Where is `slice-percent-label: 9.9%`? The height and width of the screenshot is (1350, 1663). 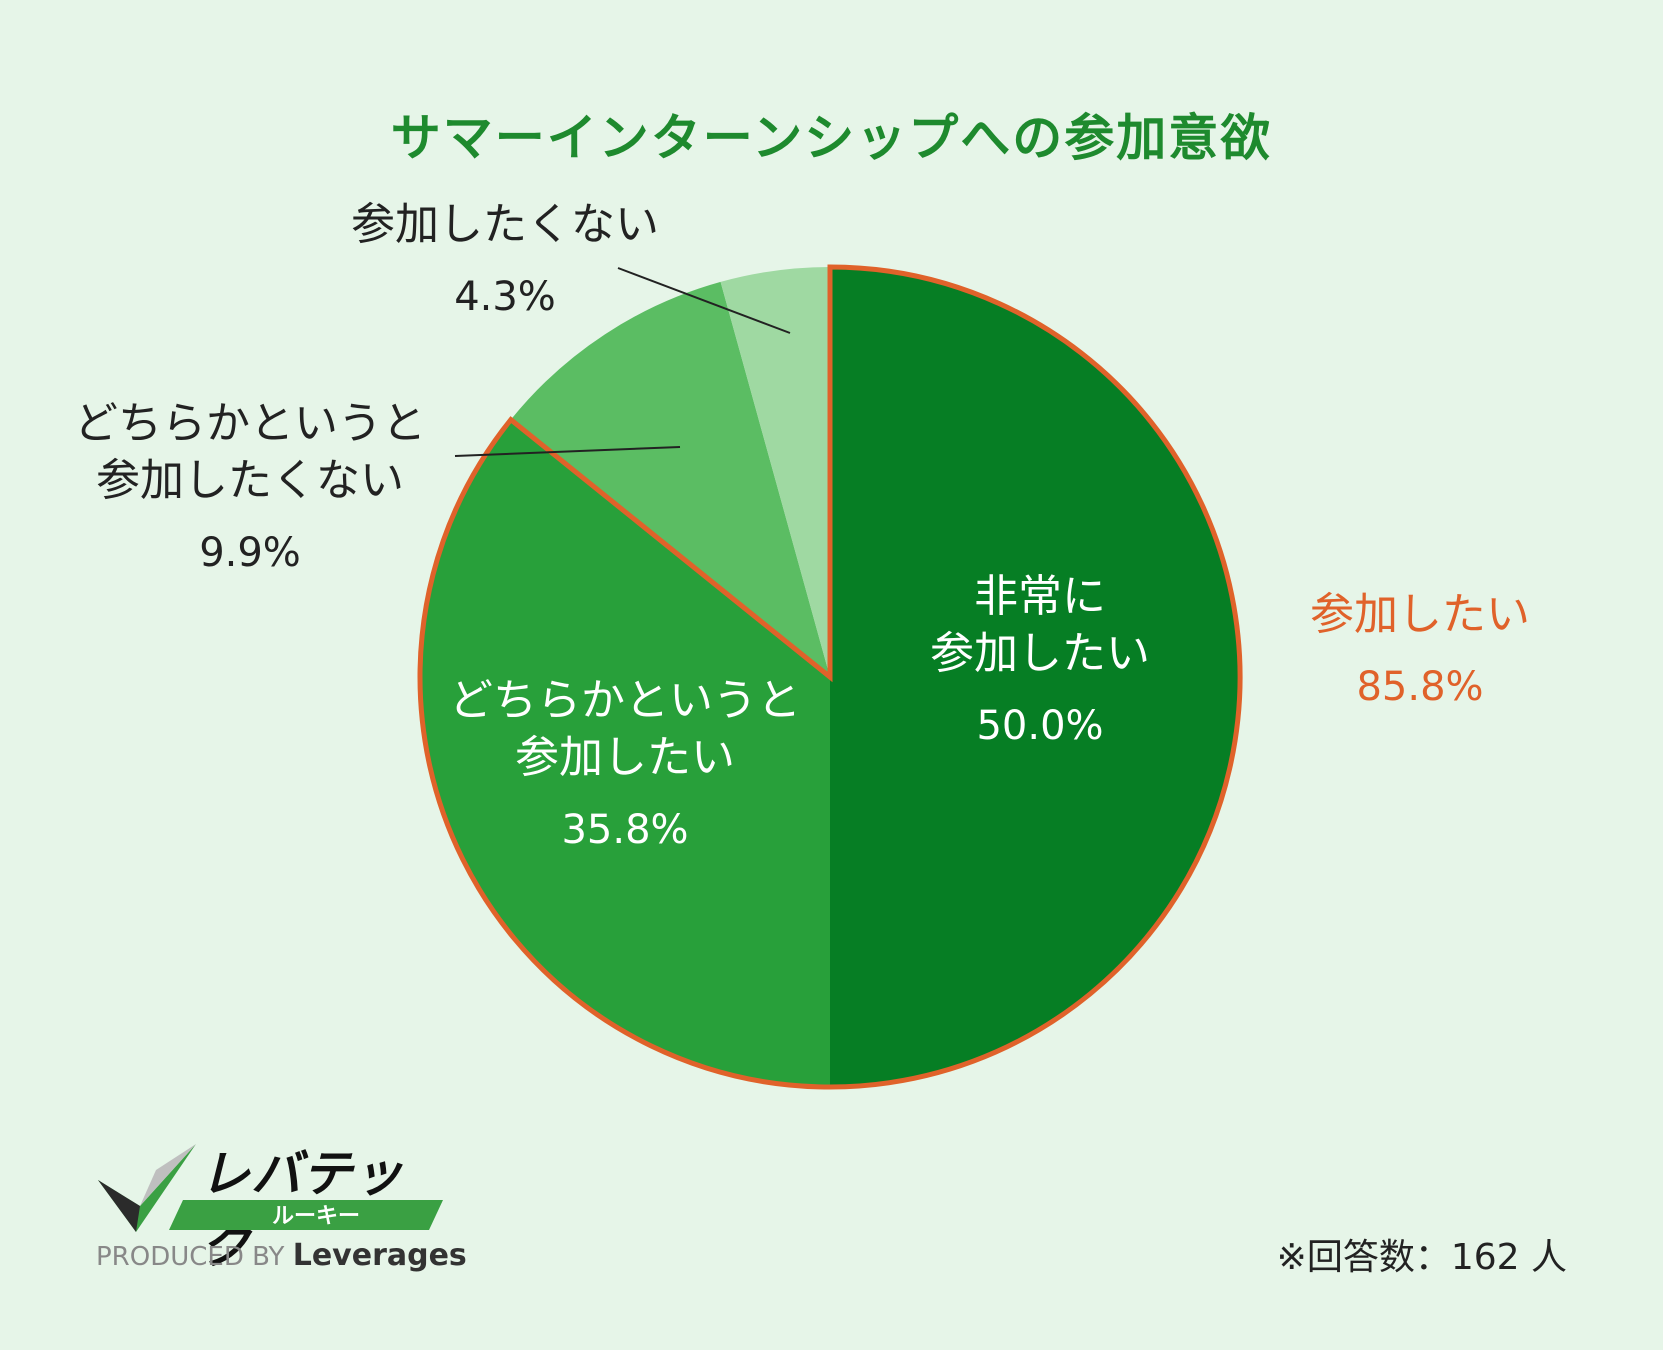 slice-percent-label: 9.9% is located at coordinates (250, 553).